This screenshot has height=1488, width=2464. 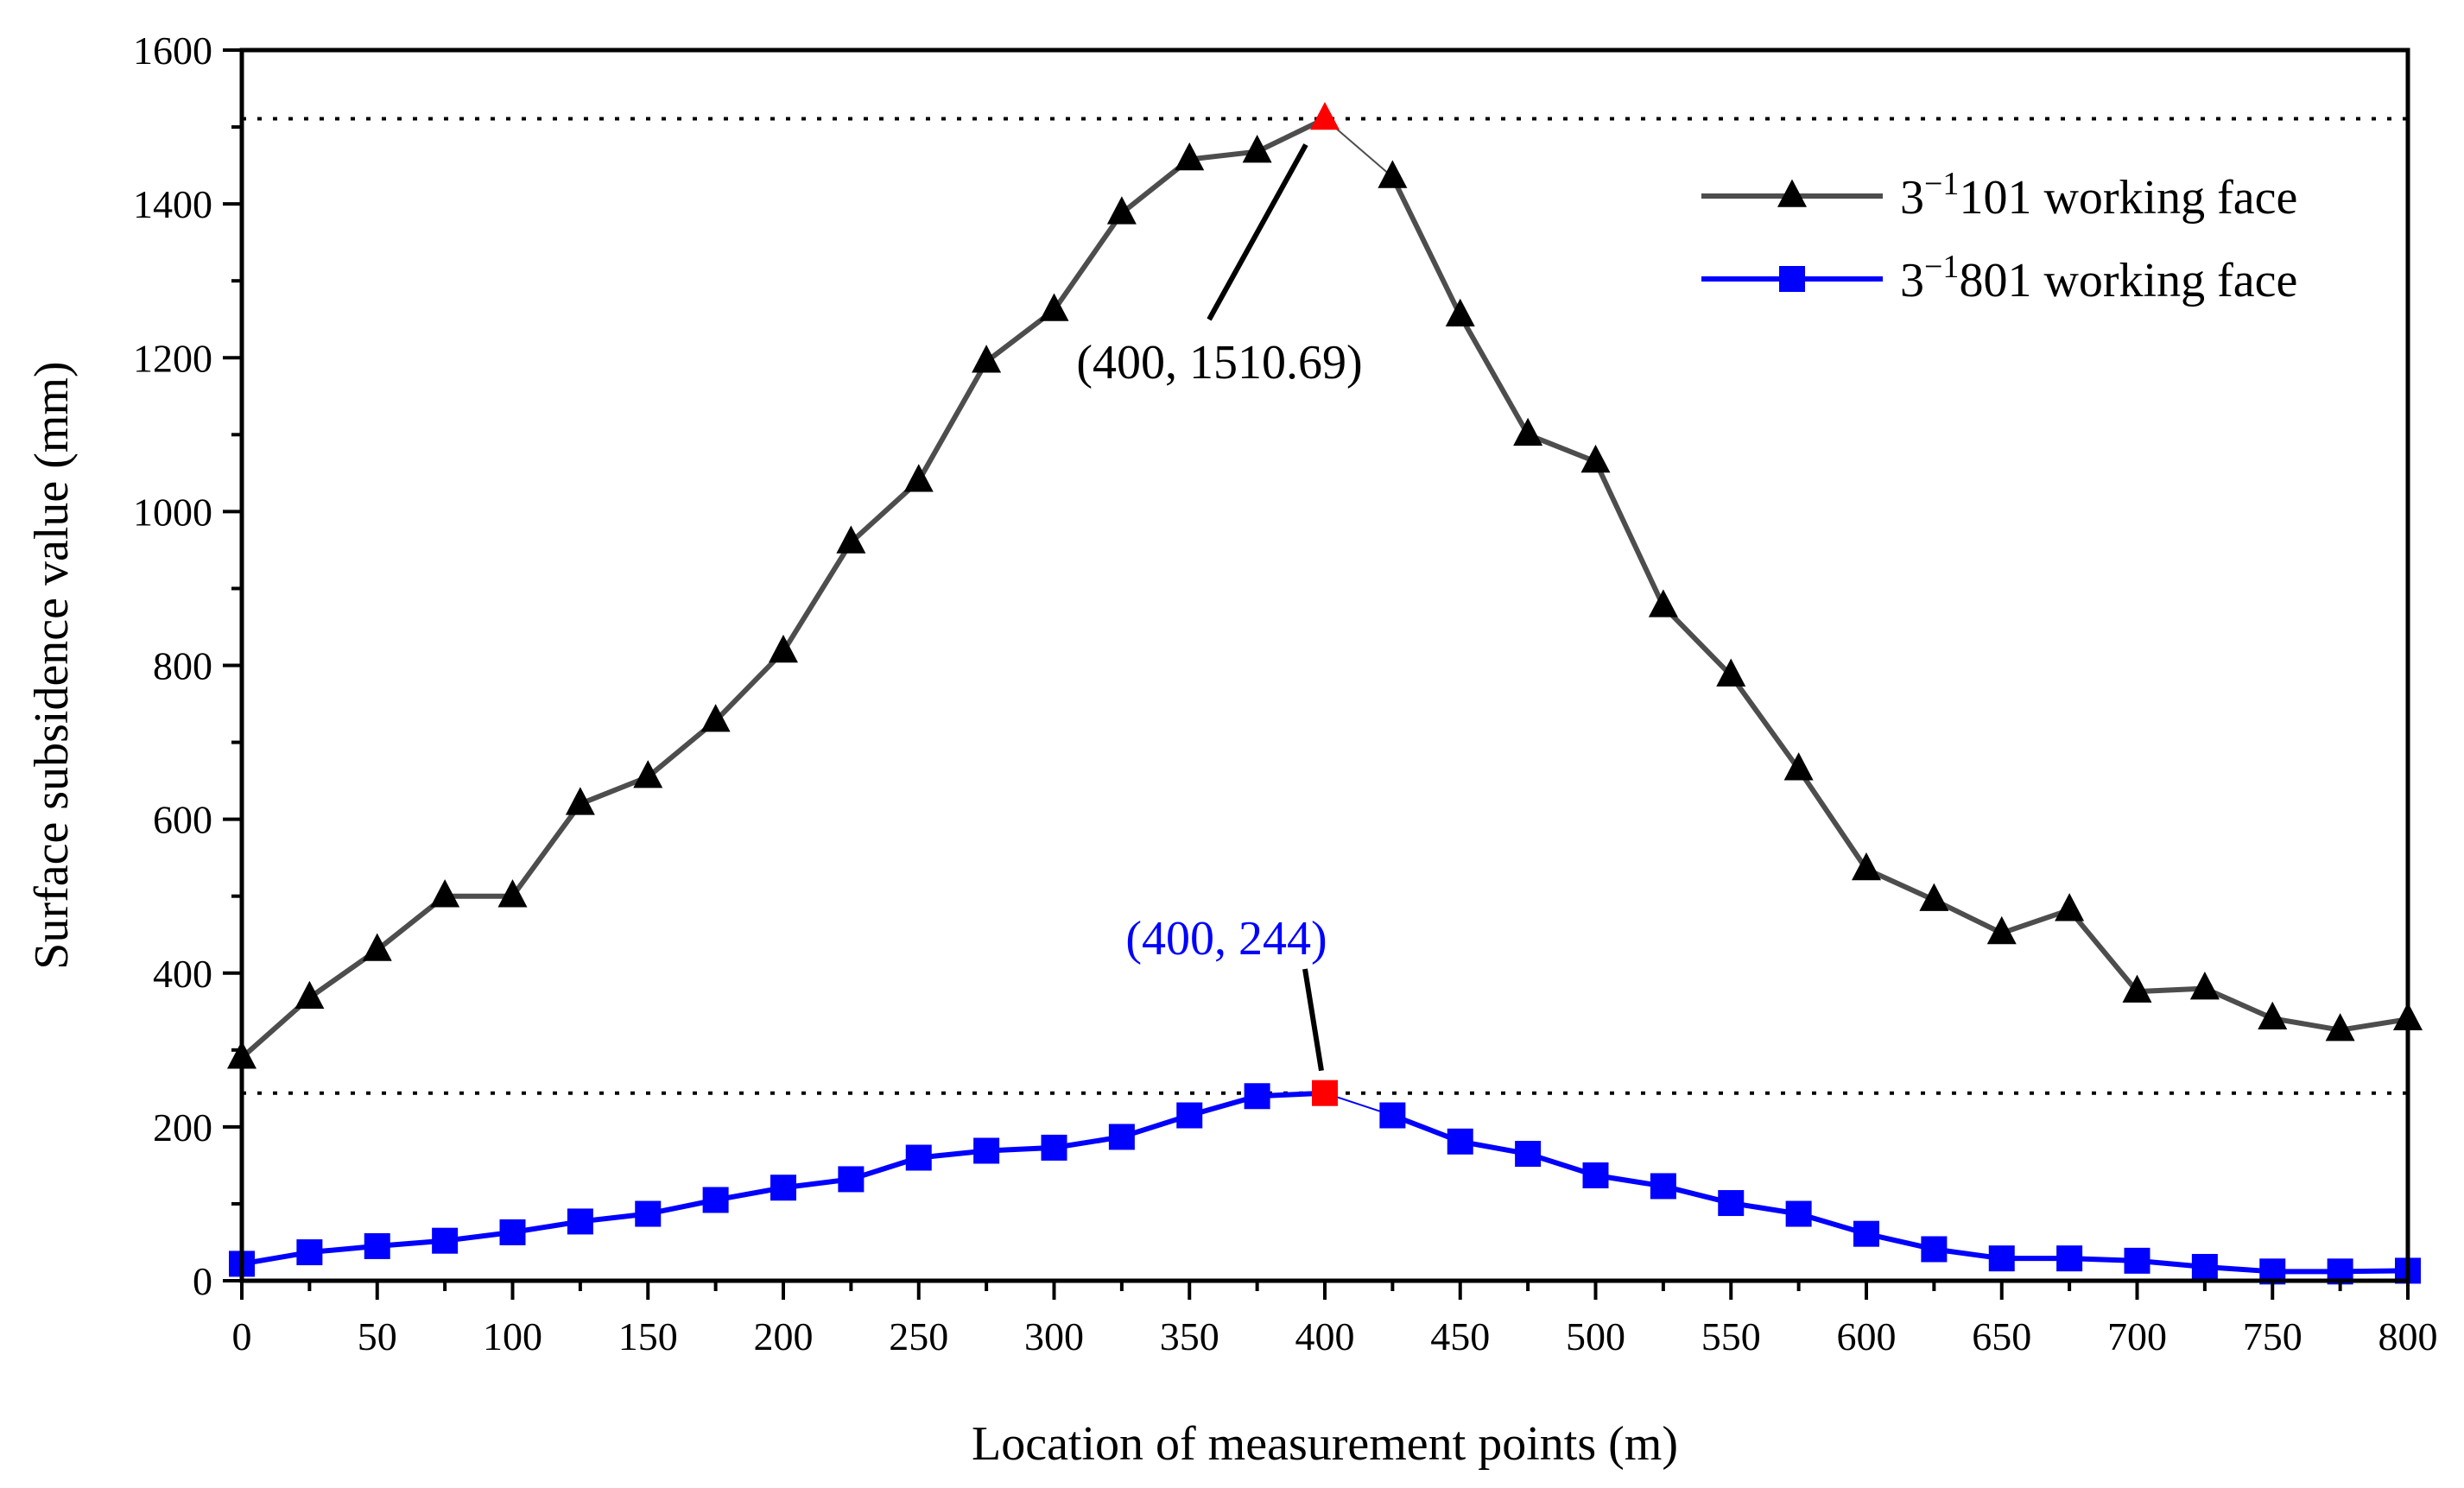 I want to click on y-tick-label: 0, so click(x=202, y=1281).